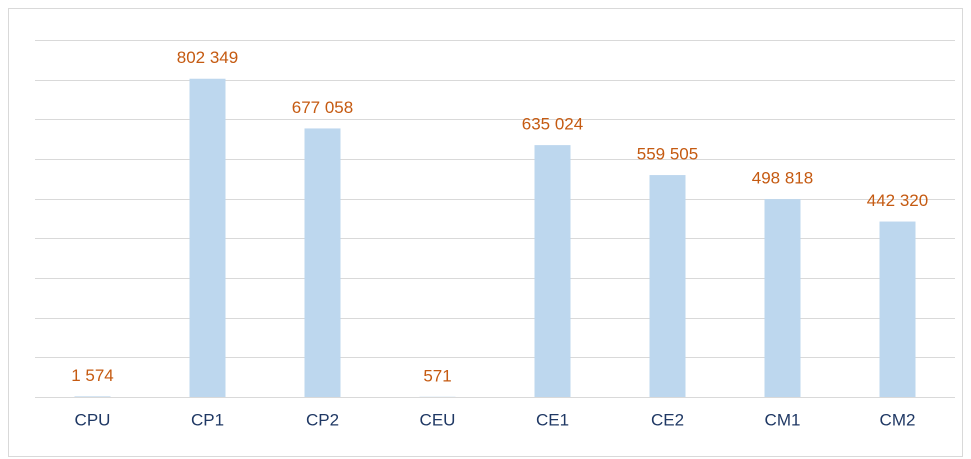 Image resolution: width=971 pixels, height=459 pixels. I want to click on x-tick-label: CM1, so click(783, 419).